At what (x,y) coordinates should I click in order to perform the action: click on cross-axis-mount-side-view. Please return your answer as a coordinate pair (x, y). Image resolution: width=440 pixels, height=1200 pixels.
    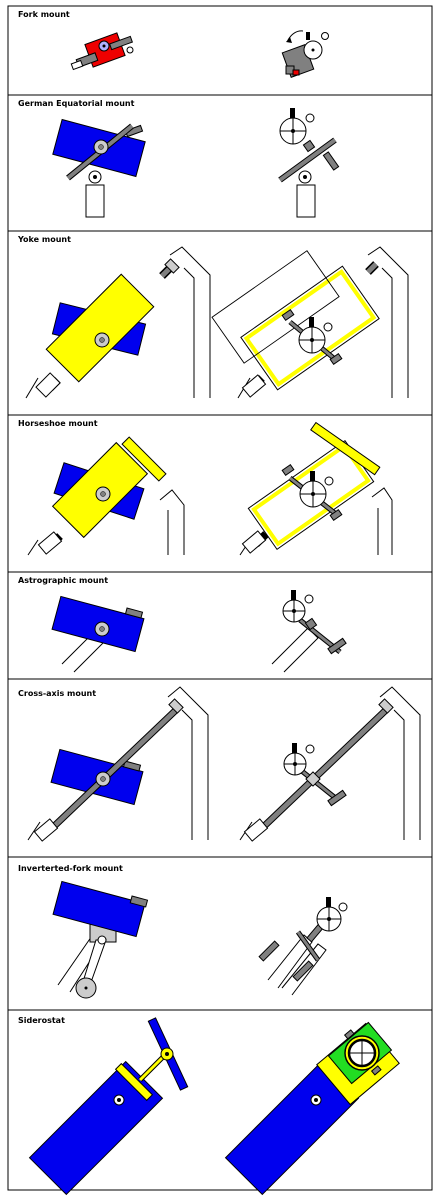
    Looking at the image, I should click on (118, 764).